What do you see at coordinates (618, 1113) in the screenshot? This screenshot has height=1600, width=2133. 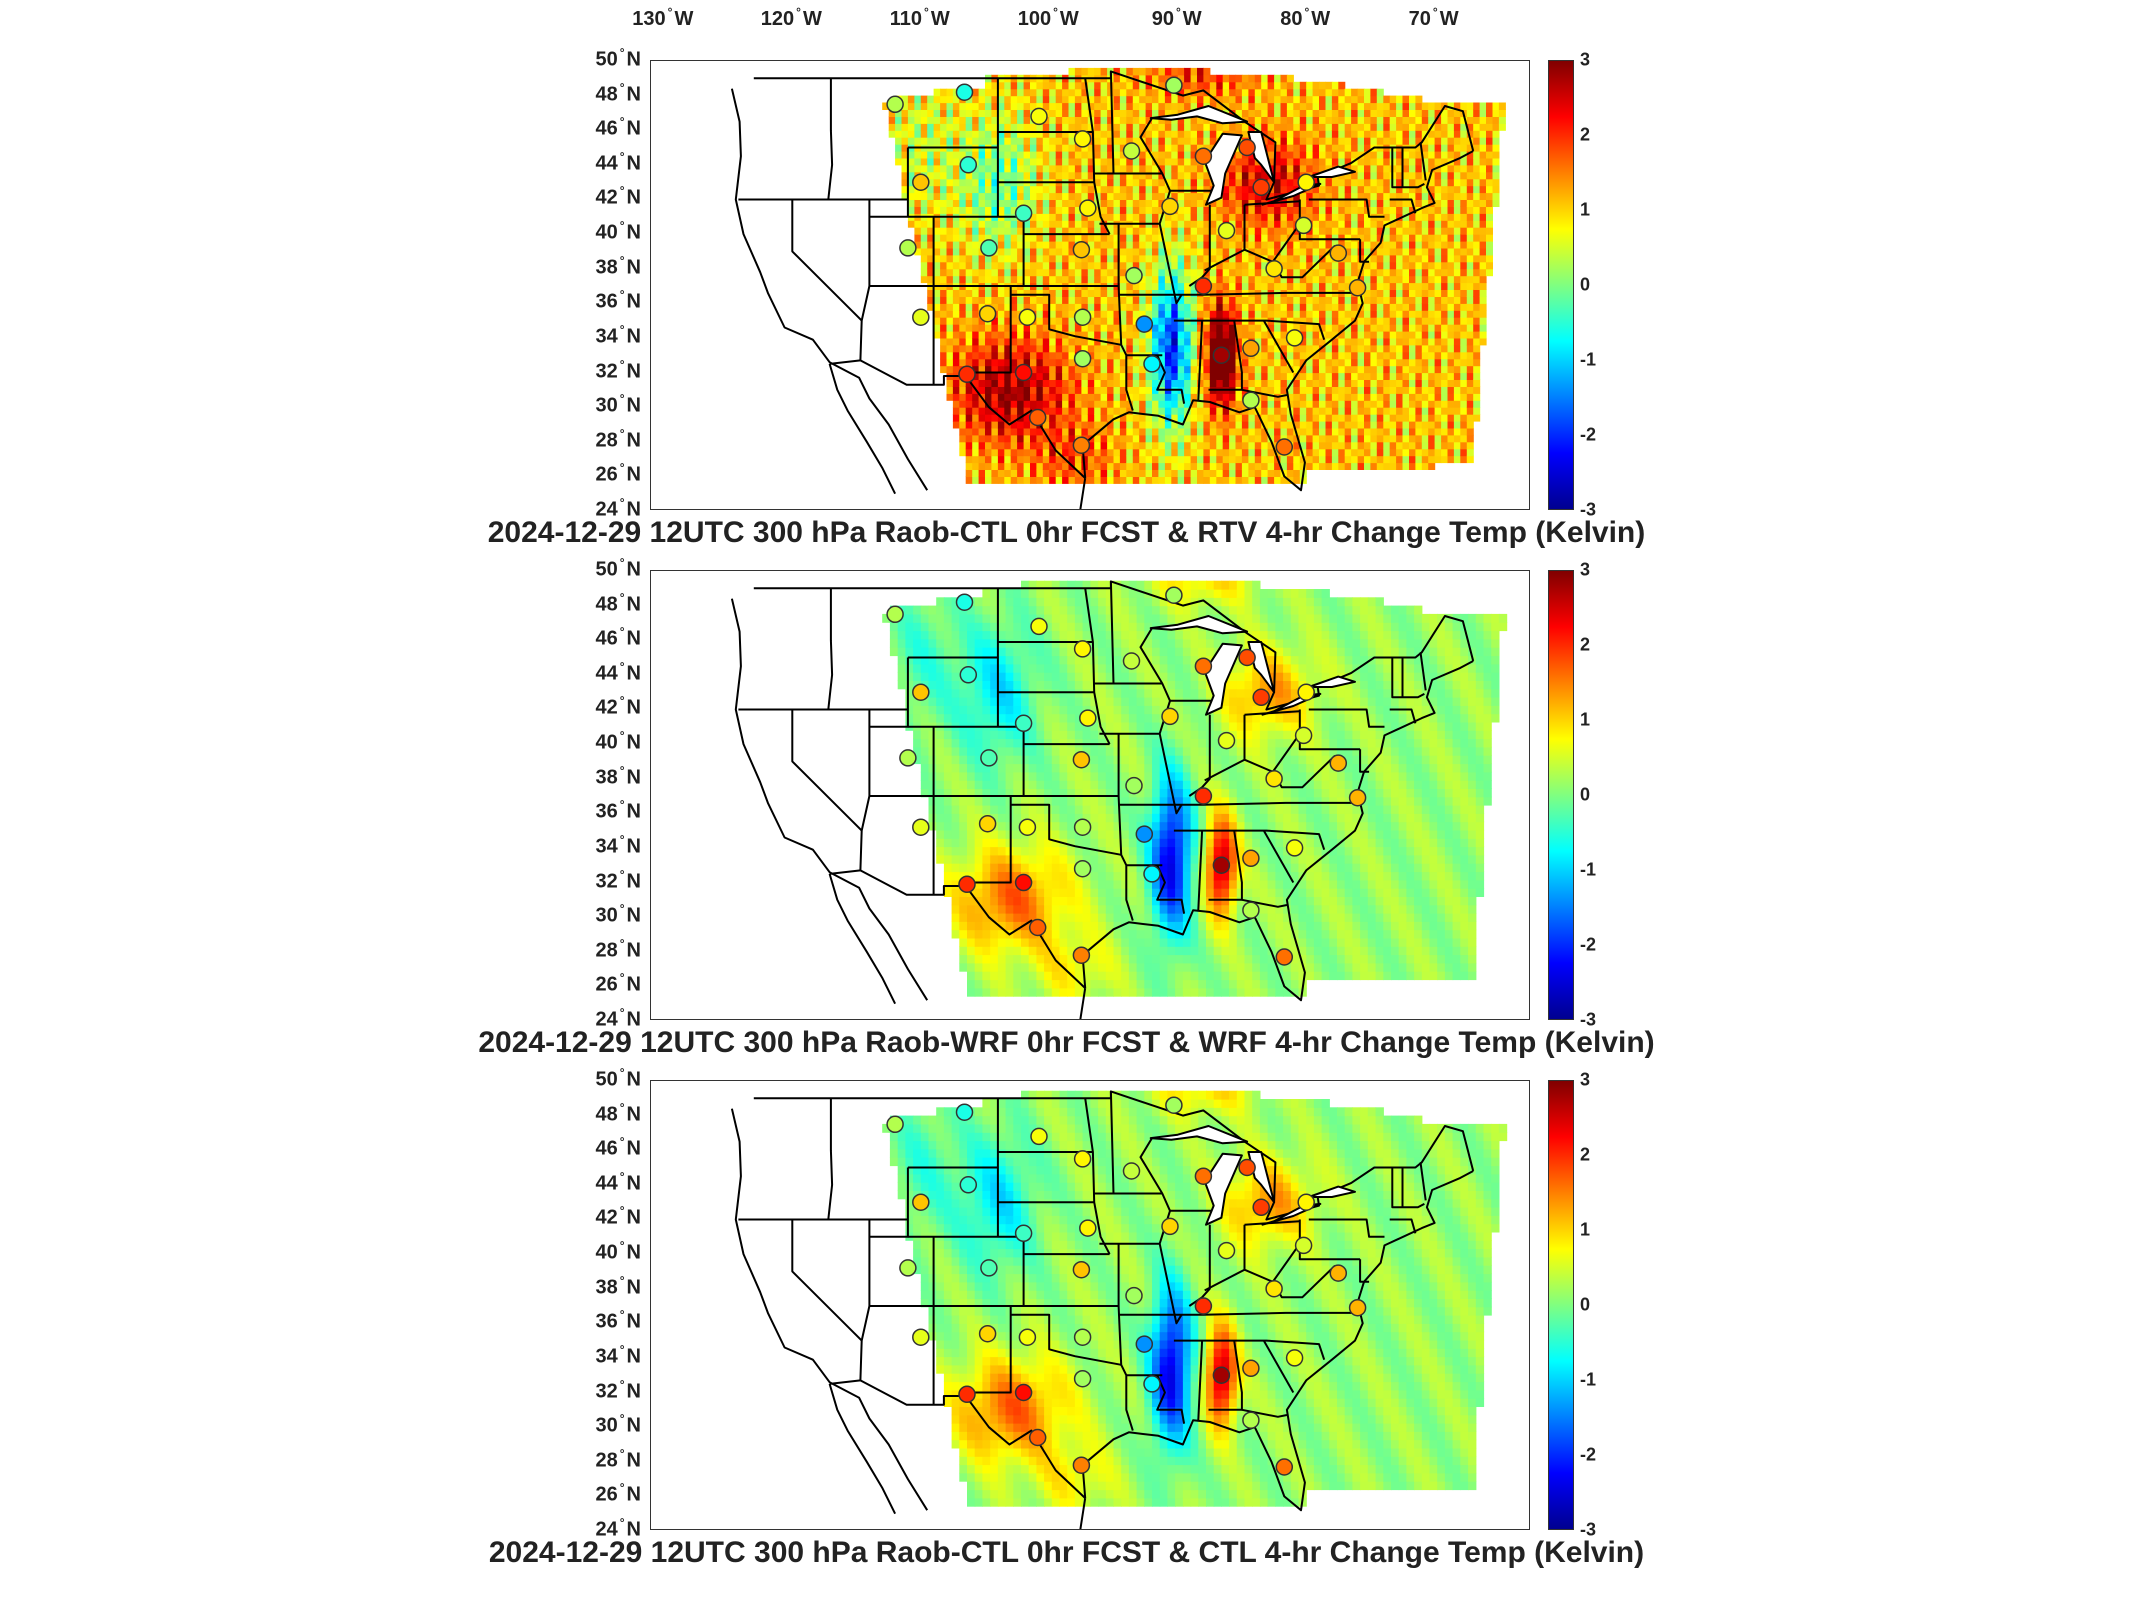 I see `latitude-tick-label: 48 ° N` at bounding box center [618, 1113].